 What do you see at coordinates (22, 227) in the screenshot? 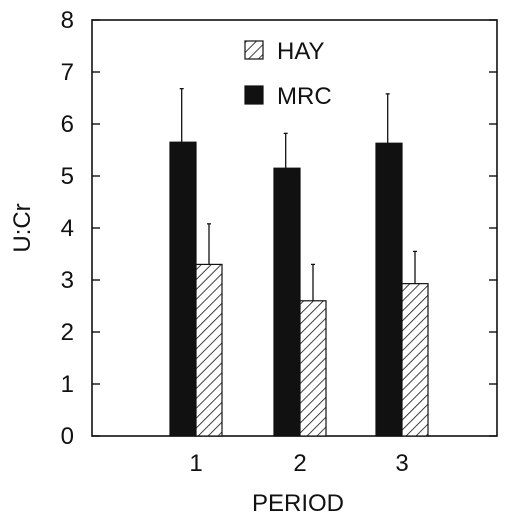
I see `y-axis-title: U:Cr` at bounding box center [22, 227].